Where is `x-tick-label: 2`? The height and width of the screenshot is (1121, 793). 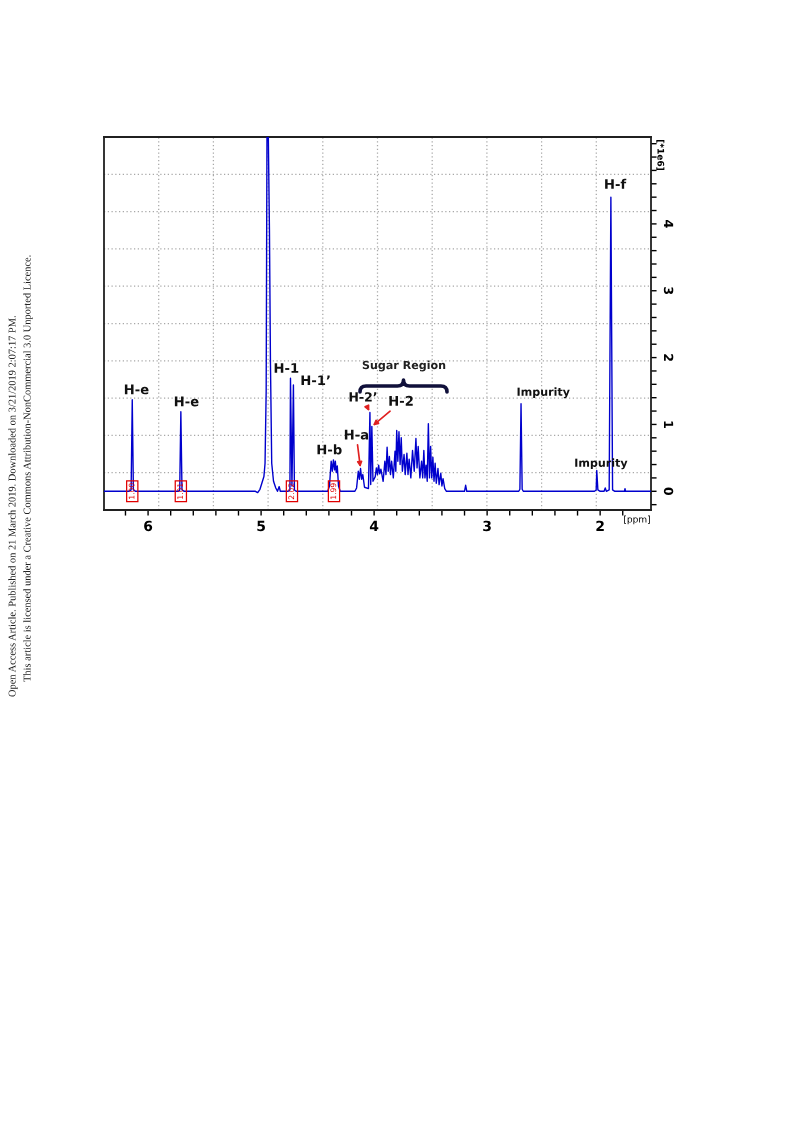
x-tick-label: 2 is located at coordinates (600, 525).